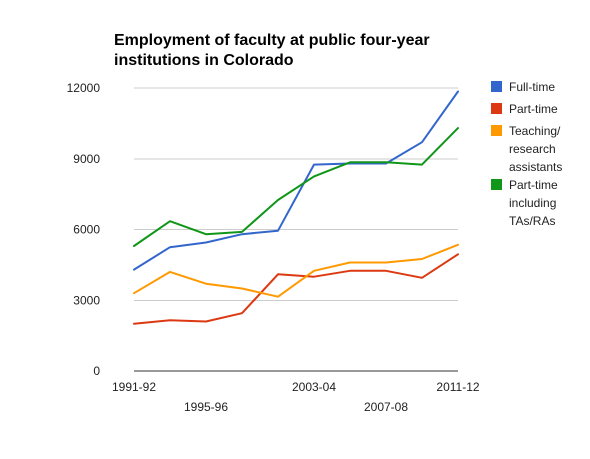 This screenshot has height=459, width=590. Describe the element at coordinates (386, 407) in the screenshot. I see `x-tick-label: 2007-08` at that location.